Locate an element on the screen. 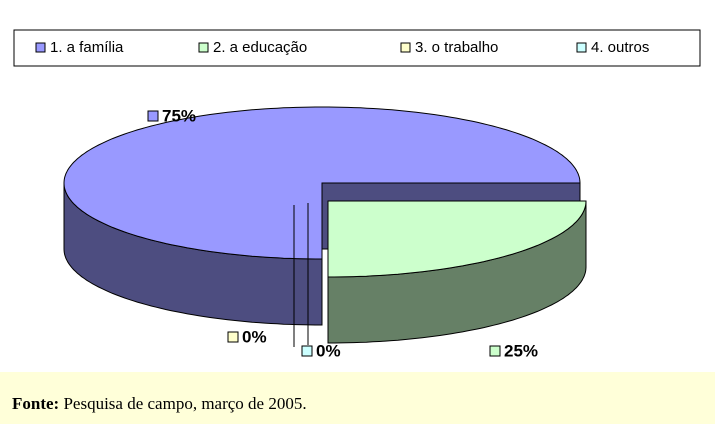  legend-label: 2. a educação is located at coordinates (260, 47).